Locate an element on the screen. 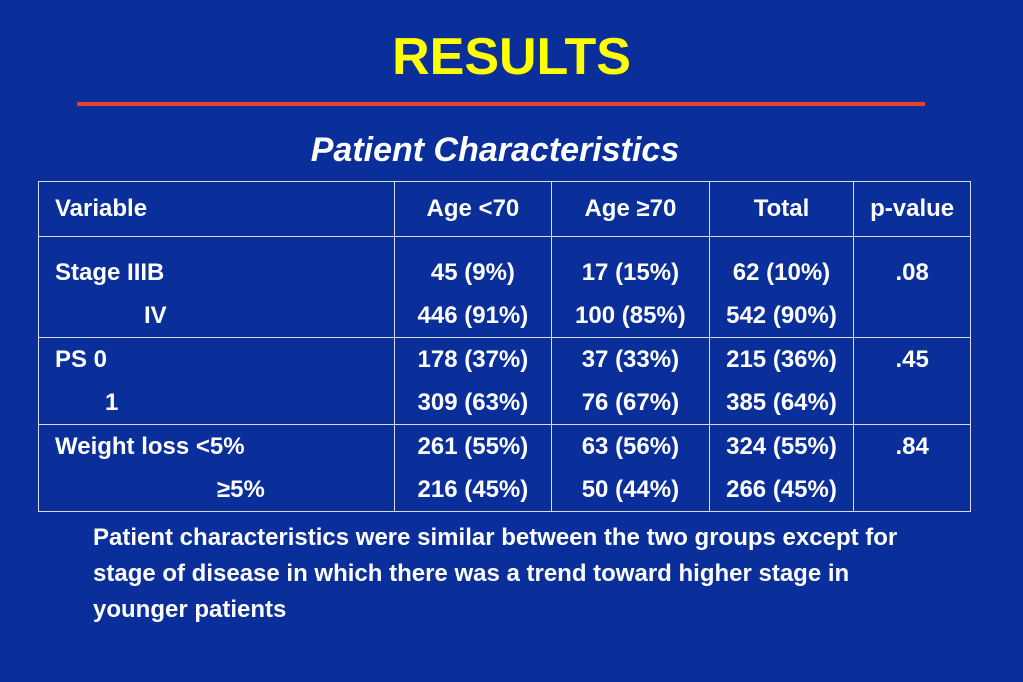 The image size is (1023, 682). cell-age-70-plus: 100 (85%) is located at coordinates (630, 316).